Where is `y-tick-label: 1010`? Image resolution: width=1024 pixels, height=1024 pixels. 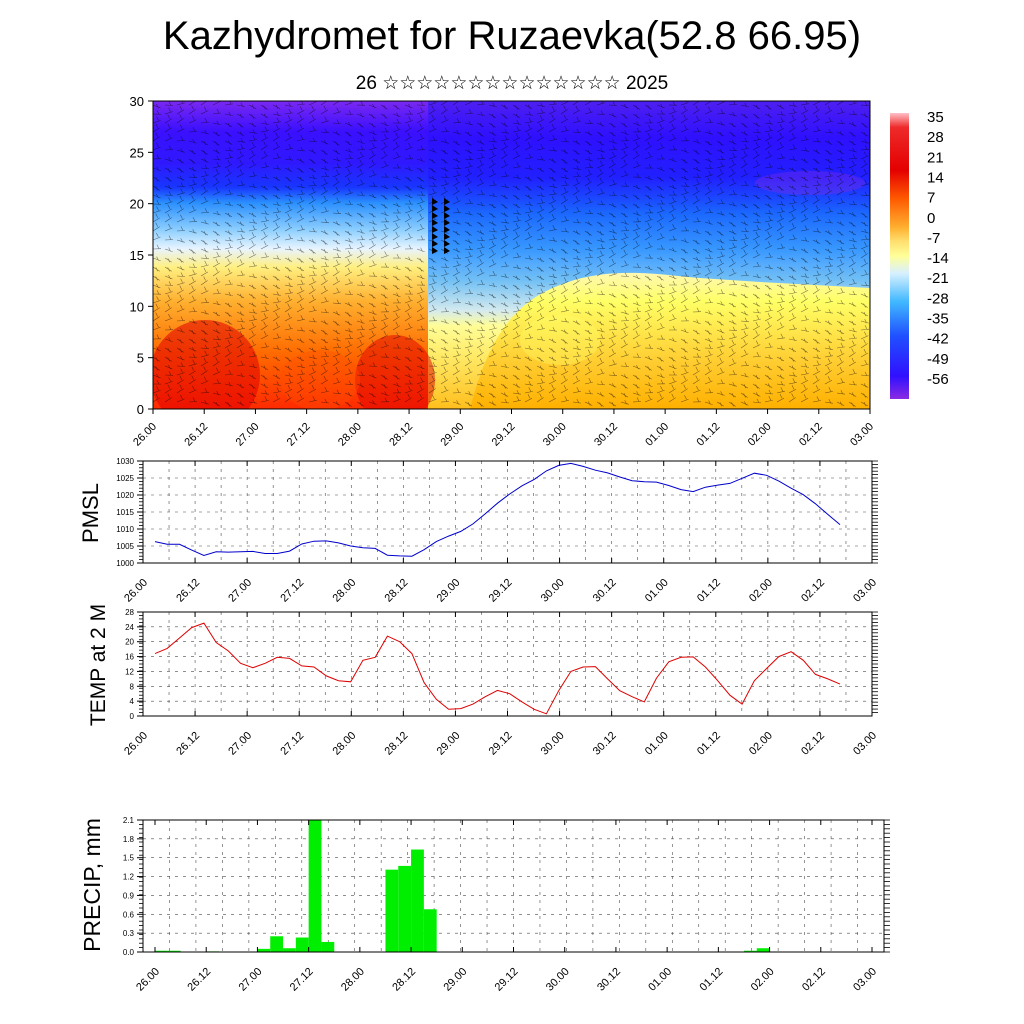 y-tick-label: 1010 is located at coordinates (125, 529).